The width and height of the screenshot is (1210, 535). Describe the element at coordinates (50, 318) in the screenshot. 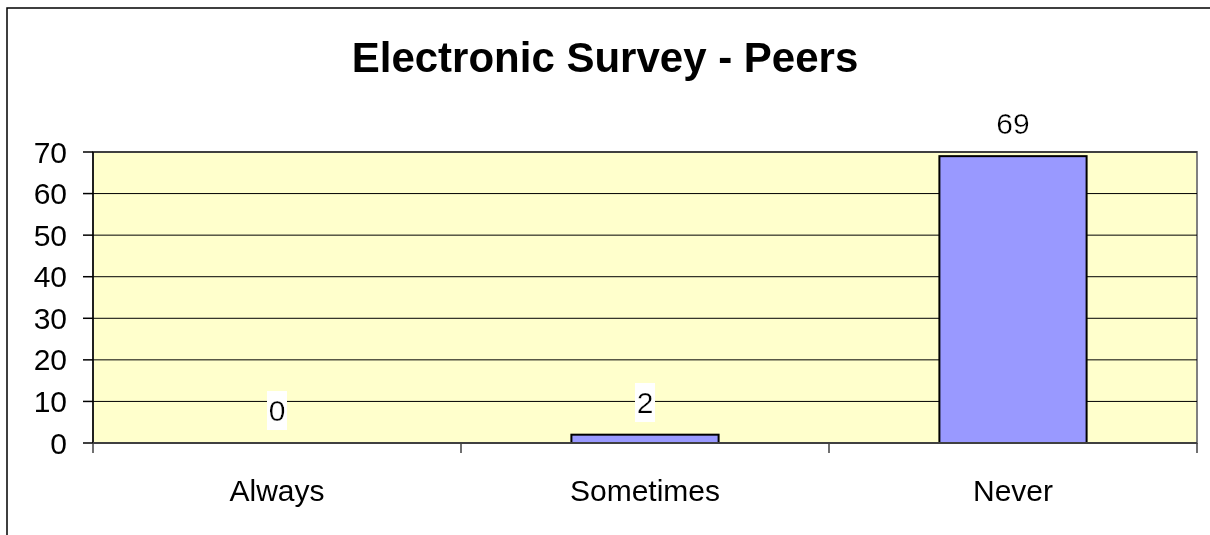

I see `y-tick-label: 30` at that location.